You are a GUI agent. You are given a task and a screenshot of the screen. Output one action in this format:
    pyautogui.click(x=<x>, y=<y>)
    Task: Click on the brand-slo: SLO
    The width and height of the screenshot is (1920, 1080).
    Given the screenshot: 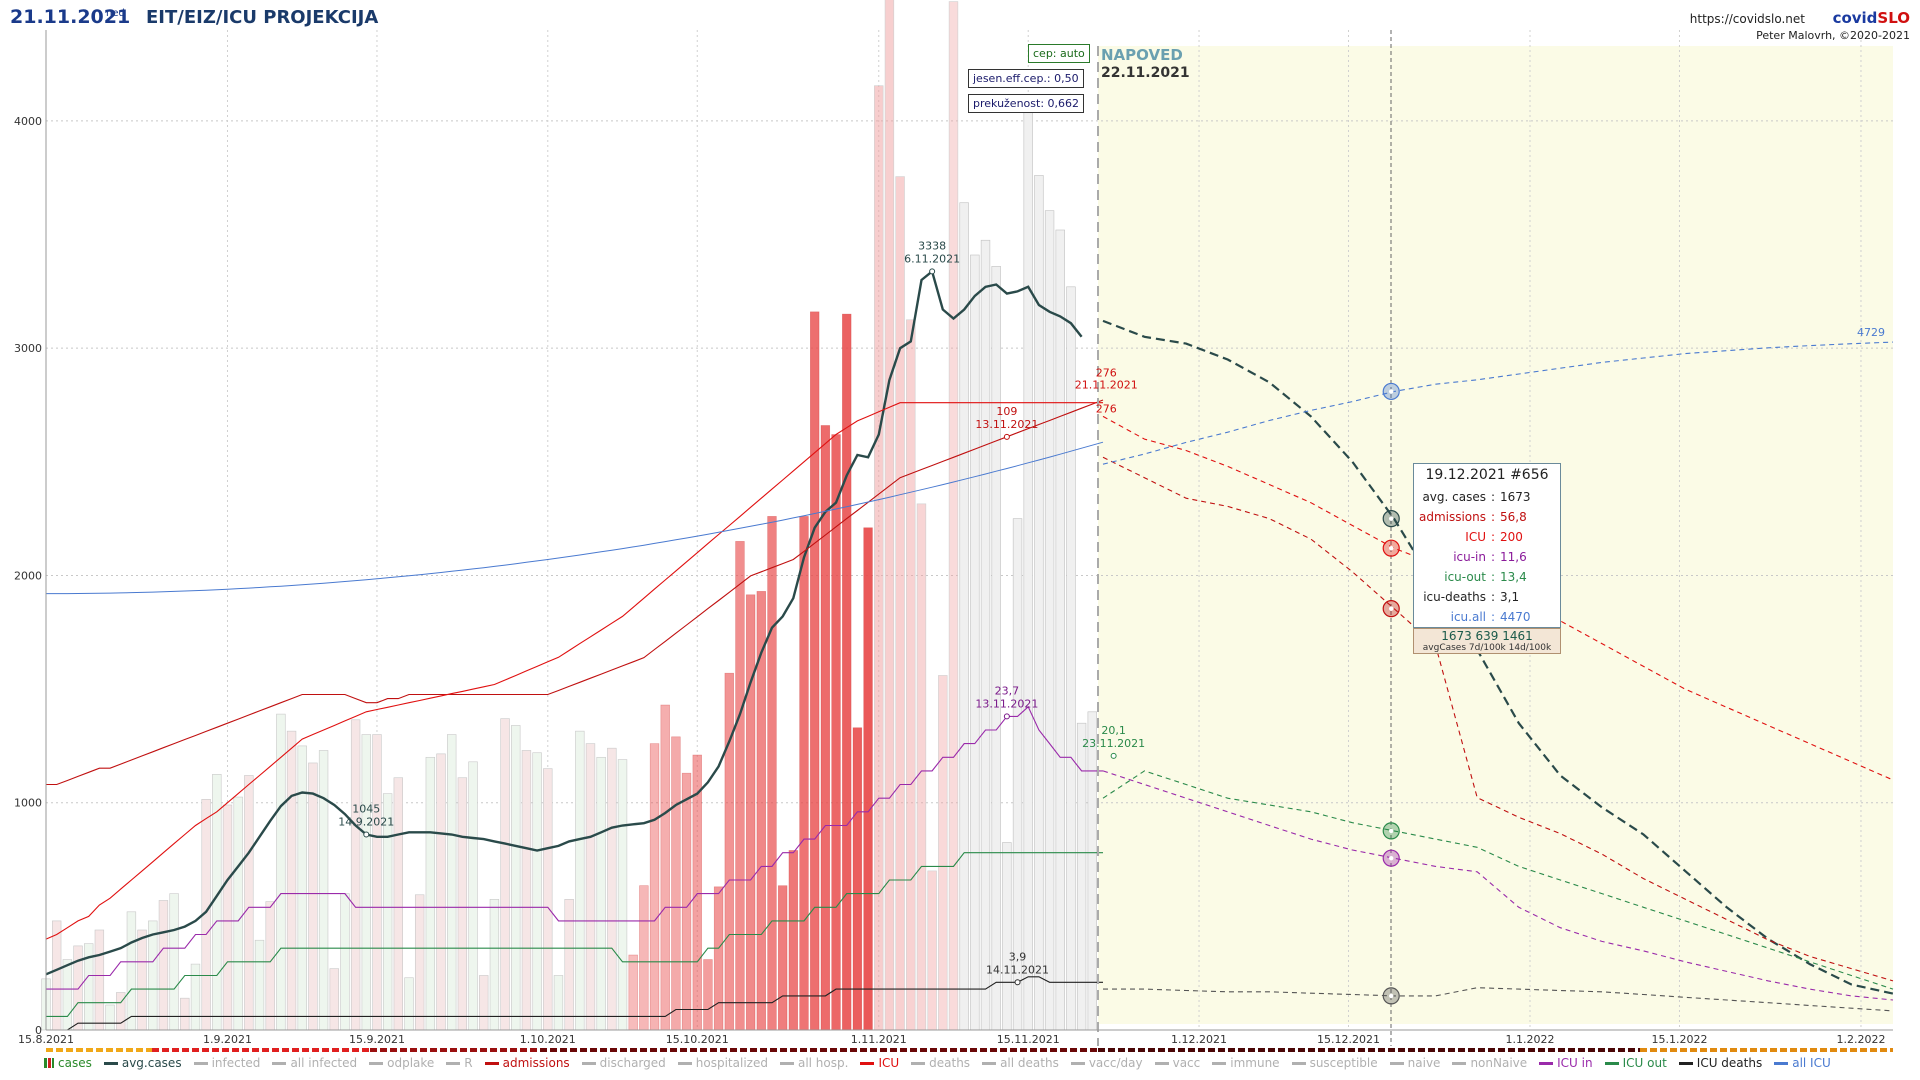 What is the action you would take?
    pyautogui.click(x=1893, y=18)
    